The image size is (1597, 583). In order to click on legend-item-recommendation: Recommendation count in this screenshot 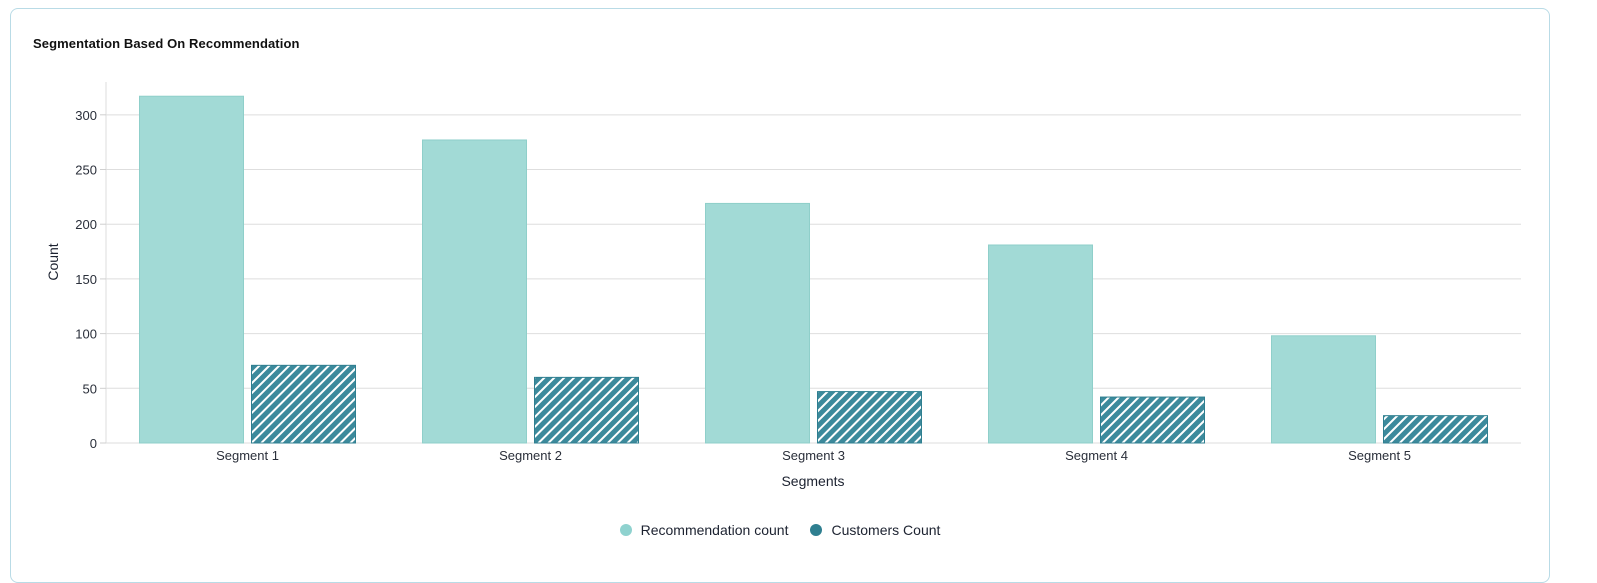, I will do `click(704, 530)`.